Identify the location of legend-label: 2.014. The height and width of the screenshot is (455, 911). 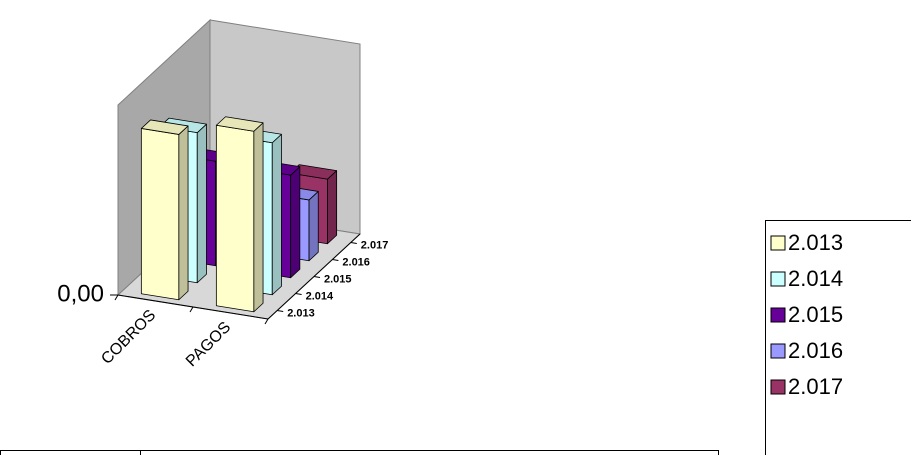
(815, 278).